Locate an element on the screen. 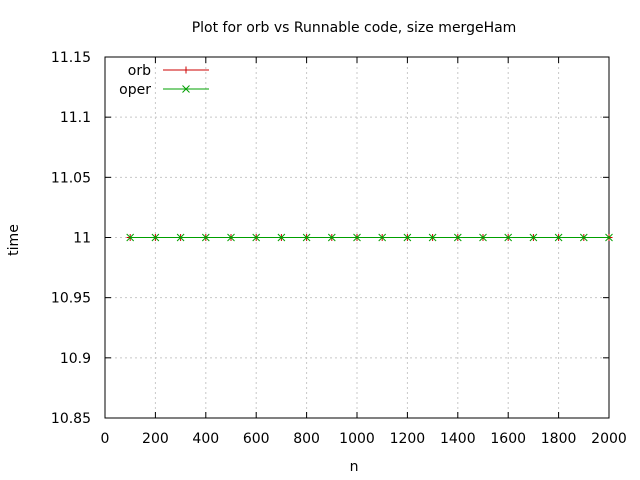 This screenshot has width=640, height=480. series-oper is located at coordinates (369, 237).